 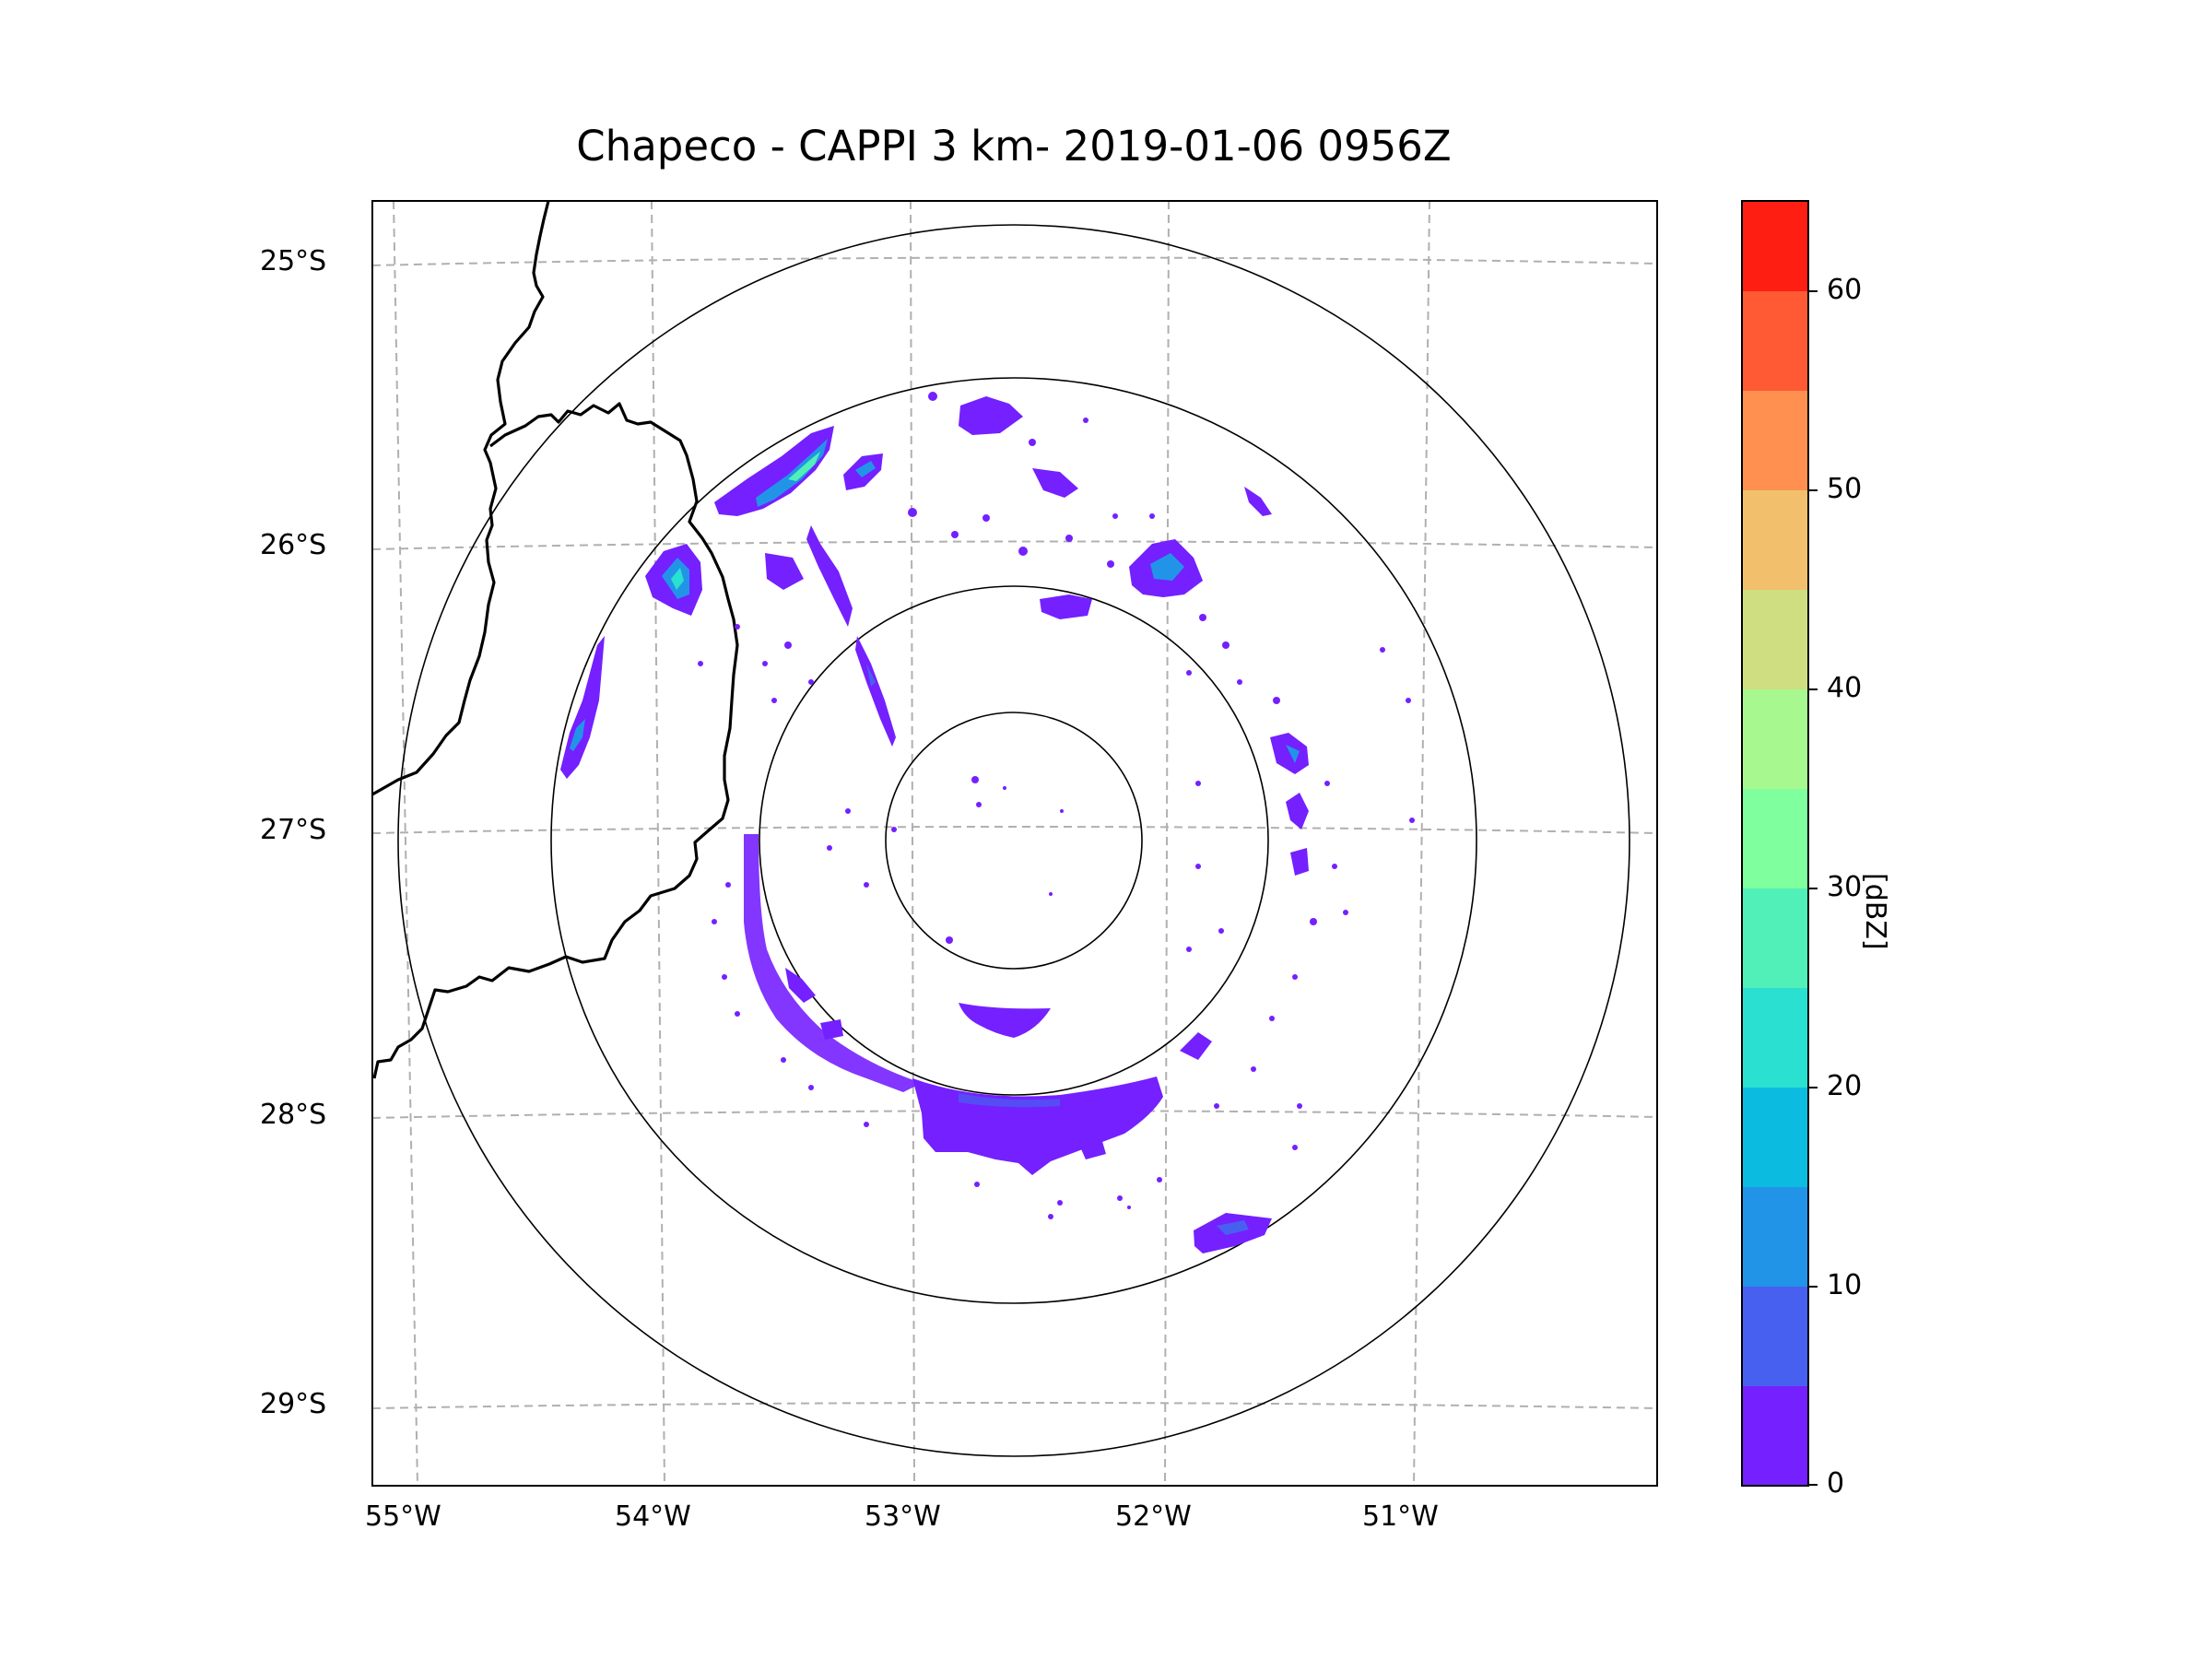 I want to click on echo-sw-scatter, so click(x=831, y=1029).